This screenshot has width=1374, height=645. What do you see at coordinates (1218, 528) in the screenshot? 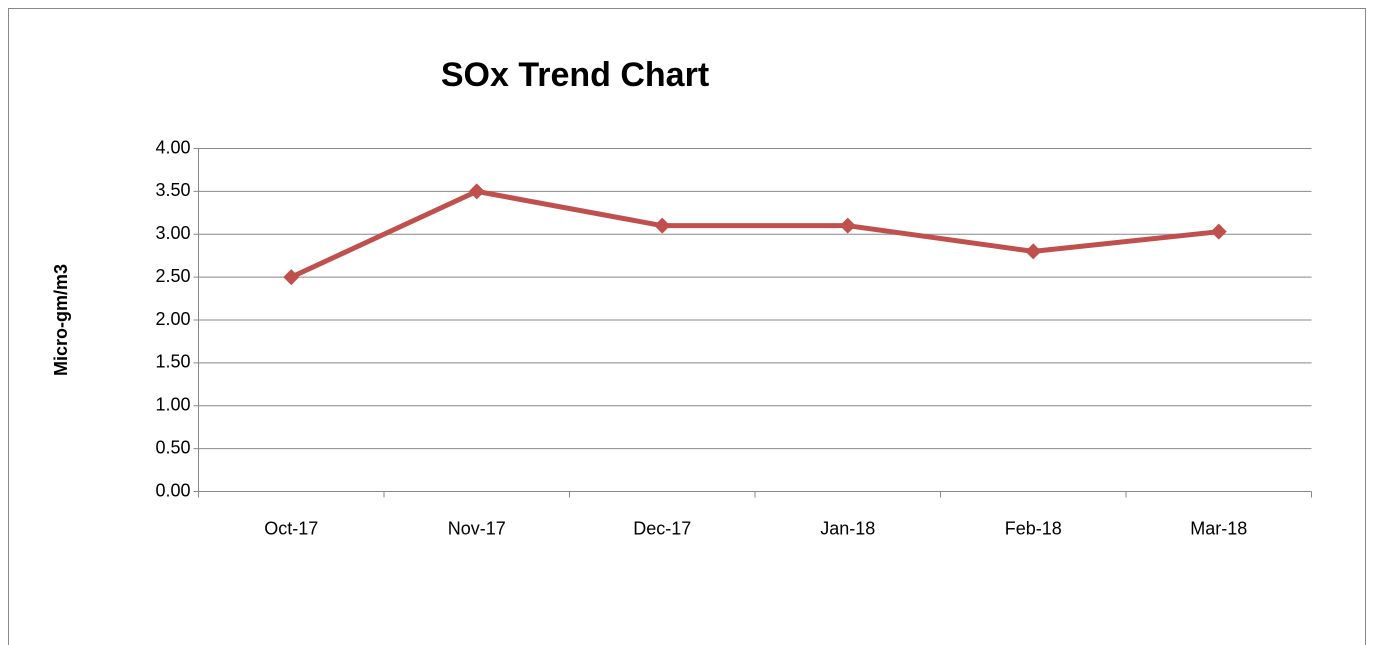
I see `x-tick-label: Mar-18` at bounding box center [1218, 528].